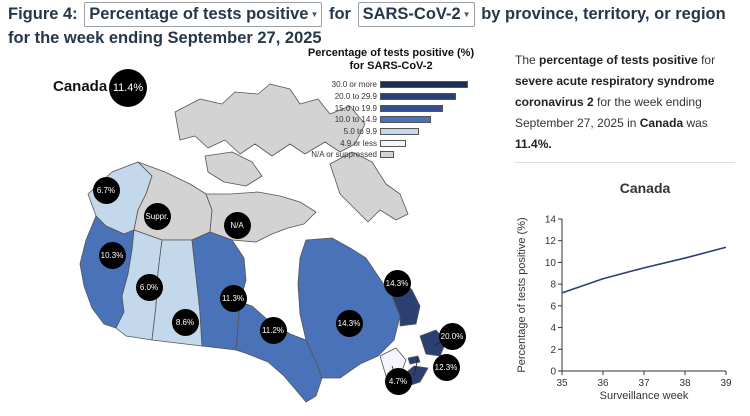 This screenshot has width=750, height=416. I want to click on region-bubble-nunavut: N/A, so click(237, 225).